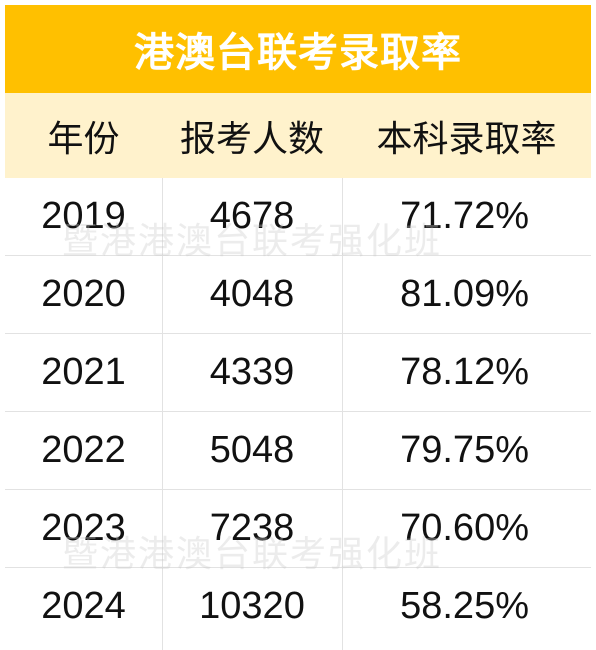 The image size is (596, 650). What do you see at coordinates (252, 528) in the screenshot?
I see `applicants-cell: 7238` at bounding box center [252, 528].